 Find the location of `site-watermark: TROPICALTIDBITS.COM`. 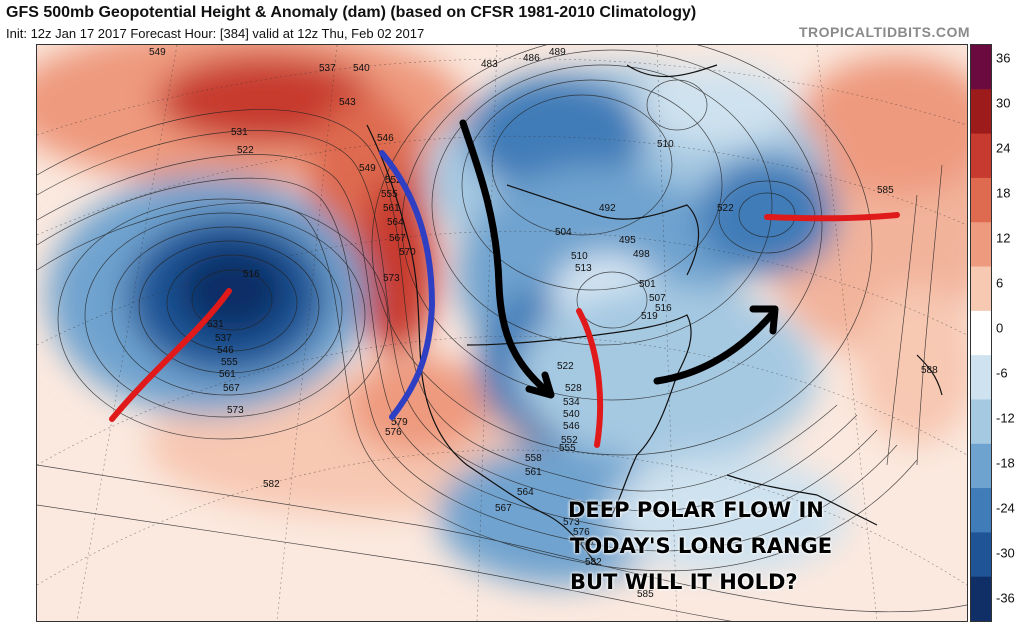

site-watermark: TROPICALTIDBITS.COM is located at coordinates (884, 32).